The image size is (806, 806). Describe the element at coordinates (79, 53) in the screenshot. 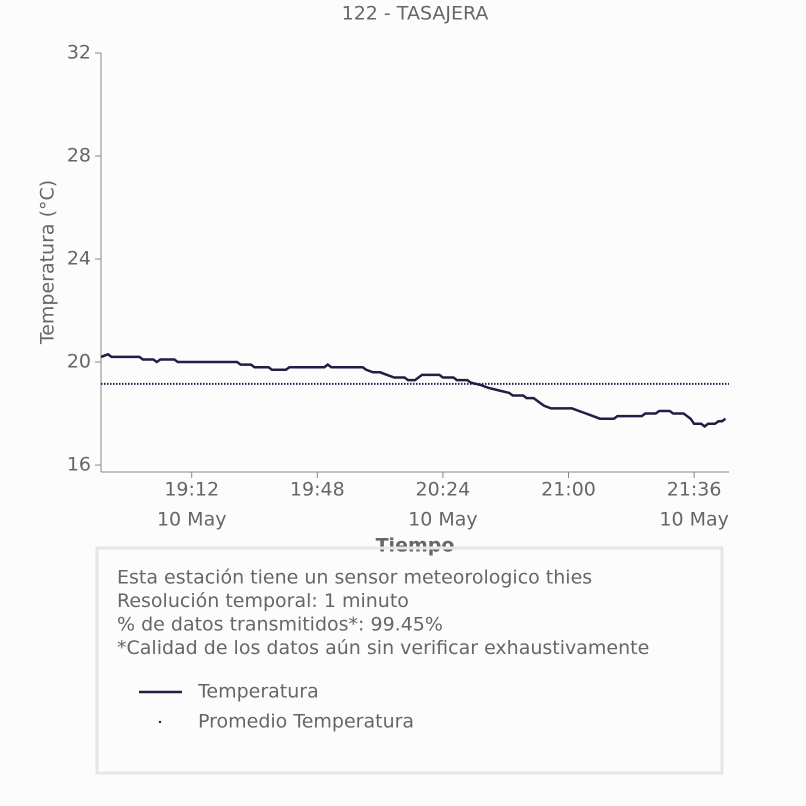

I see `y-tick-label: 32` at that location.